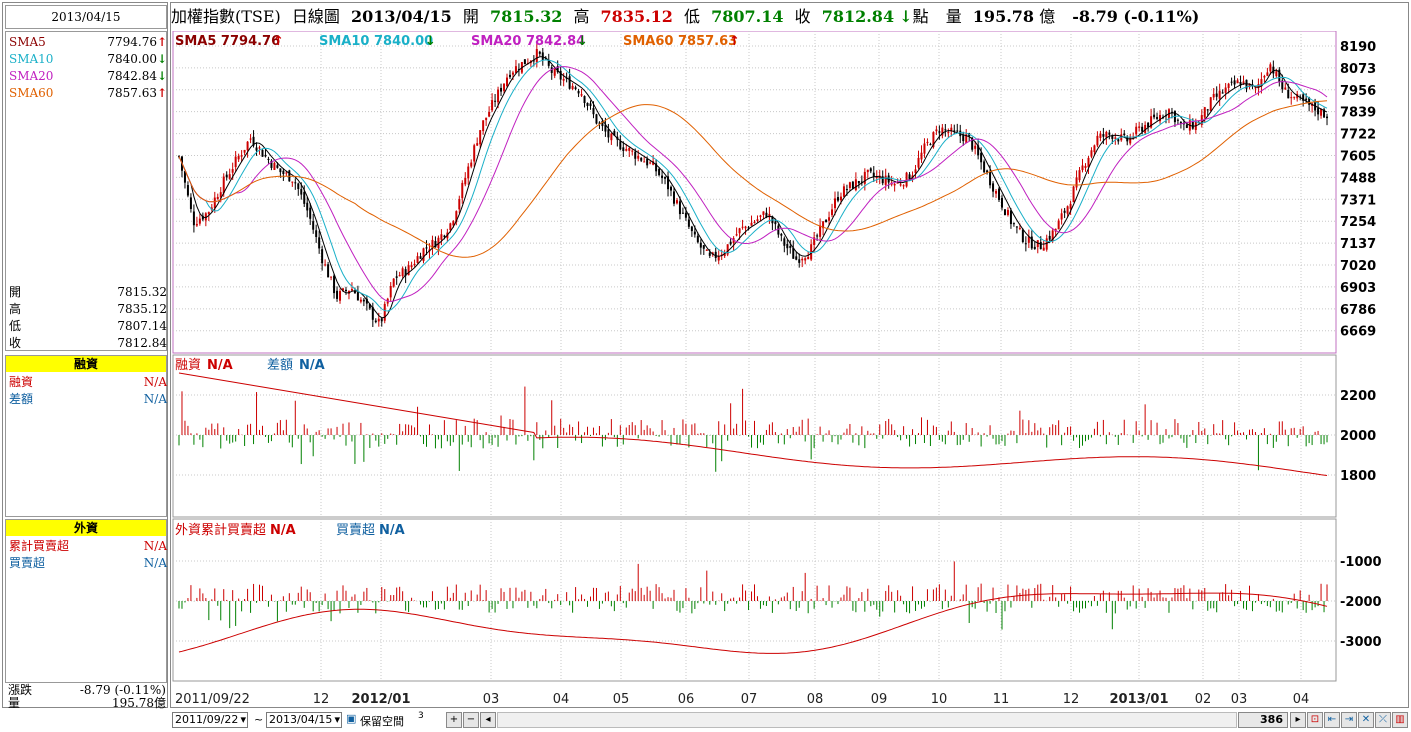  What do you see at coordinates (1315, 720) in the screenshot?
I see `first-page-button: ⊡` at bounding box center [1315, 720].